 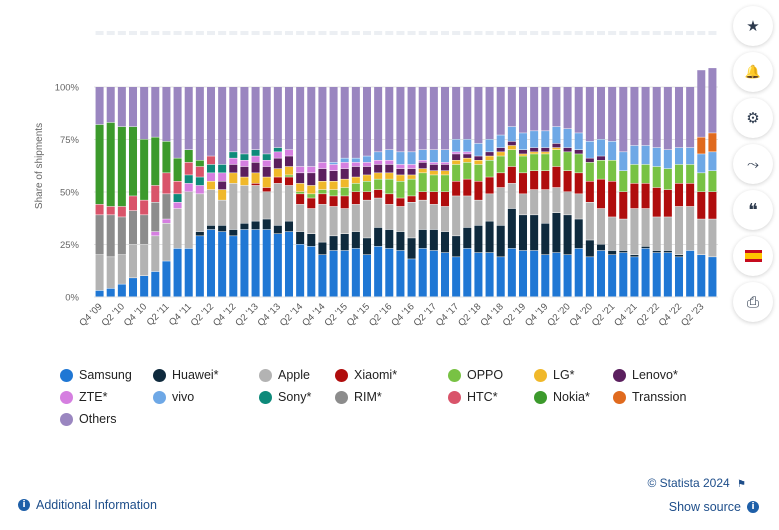 I want to click on bar-segment-nokia, so click(x=199, y=163).